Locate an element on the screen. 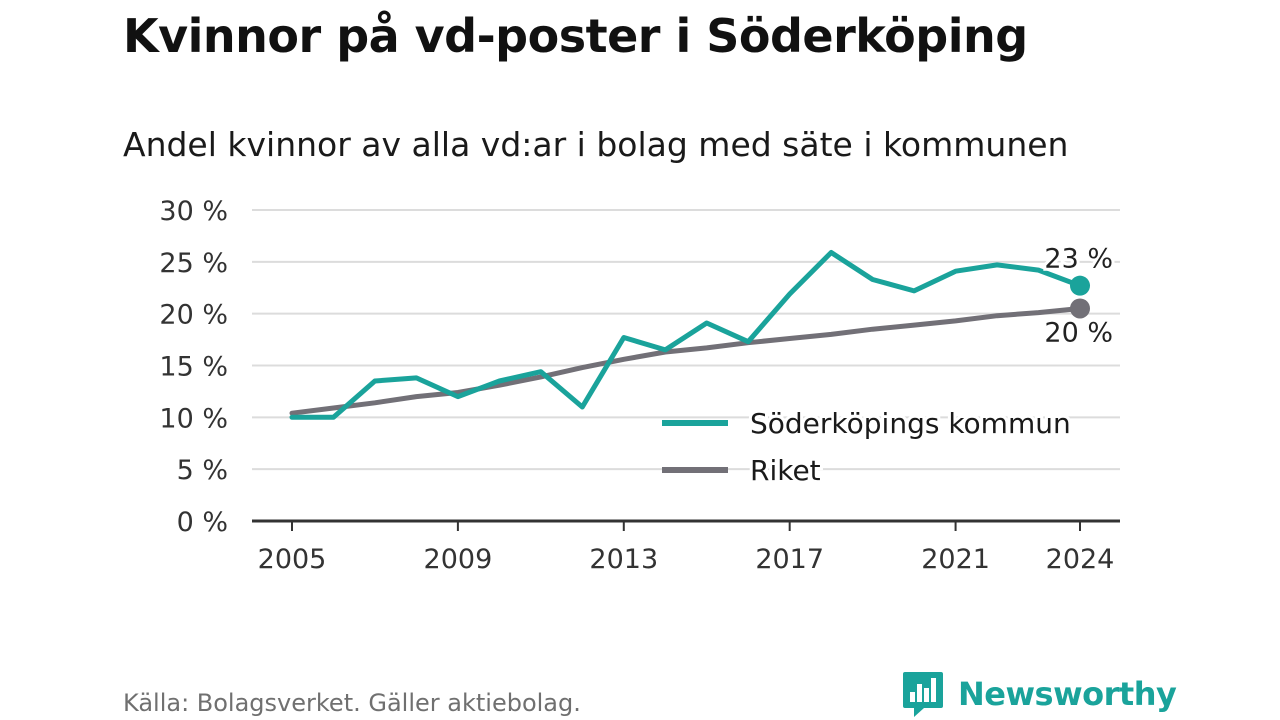 The height and width of the screenshot is (720, 1280). y-tick-label: 0 % is located at coordinates (202, 522).